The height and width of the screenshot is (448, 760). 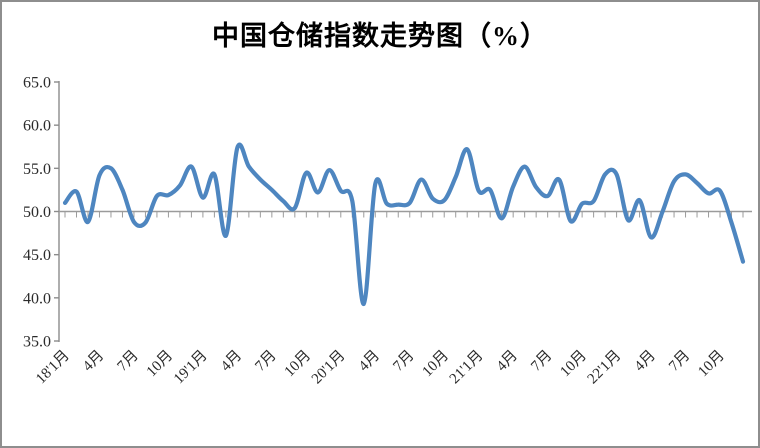 I want to click on x-tick-label: 20'1月, so click(x=329, y=368).